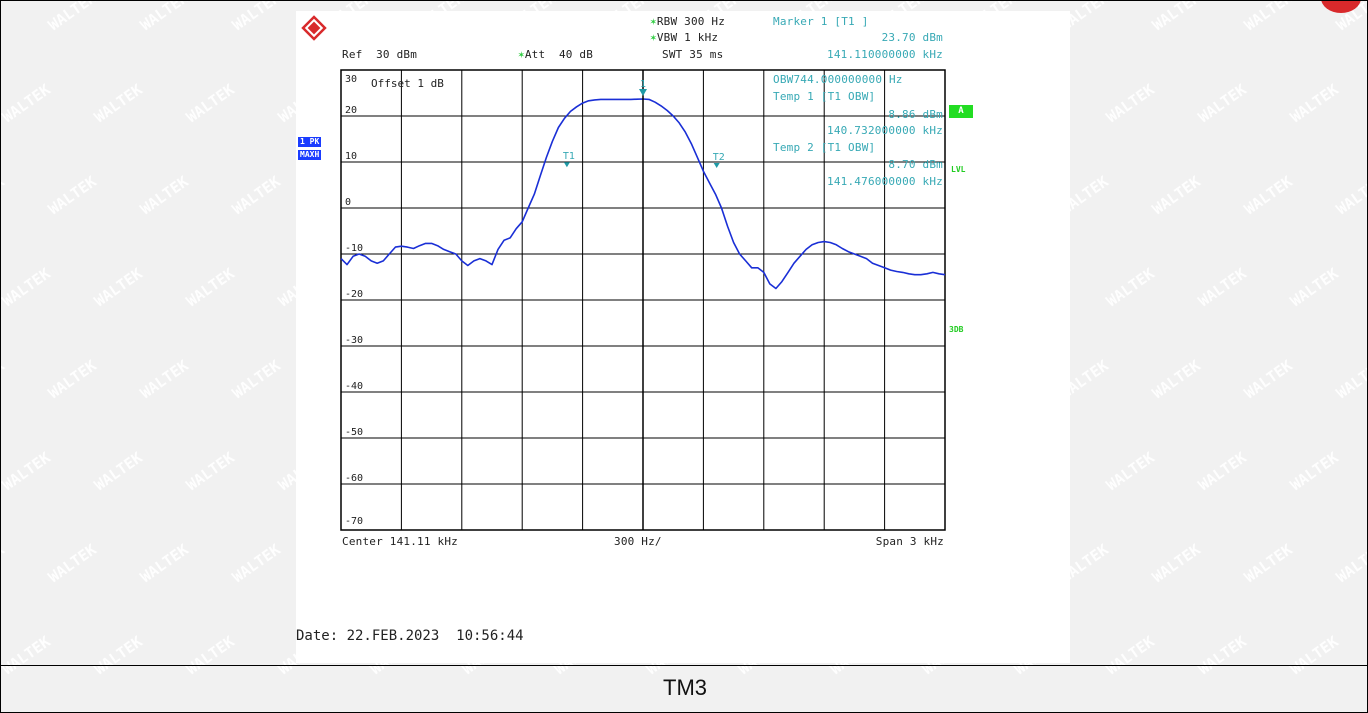 The width and height of the screenshot is (1368, 713). Describe the element at coordinates (351, 156) in the screenshot. I see `y-tick-label: 10` at that location.